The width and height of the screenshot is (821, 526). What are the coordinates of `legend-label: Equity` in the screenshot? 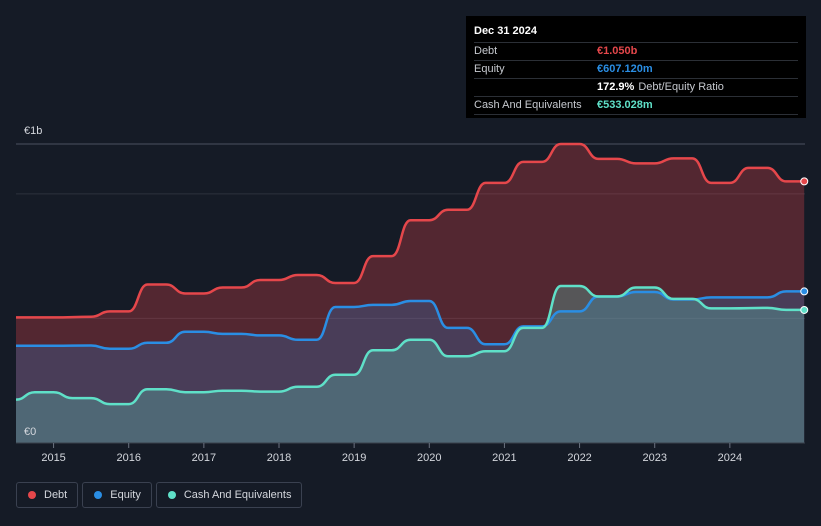 It's located at (125, 495).